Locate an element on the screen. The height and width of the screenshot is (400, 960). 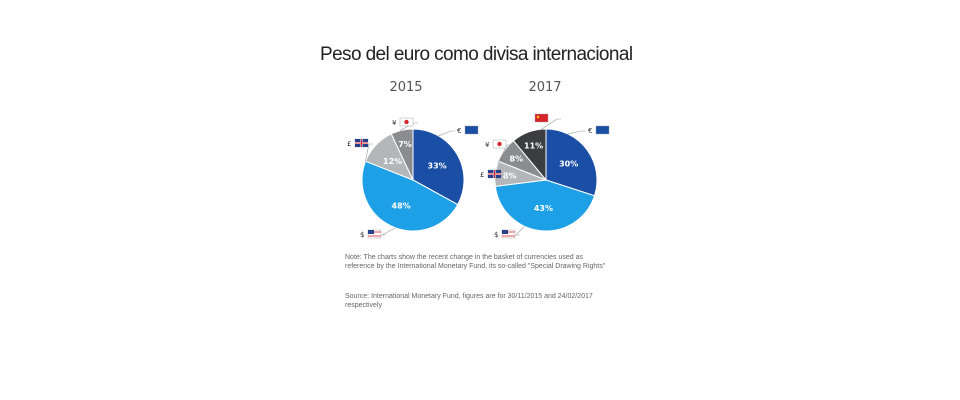
pie-2015-currency-symbol-0: € is located at coordinates (459, 131).